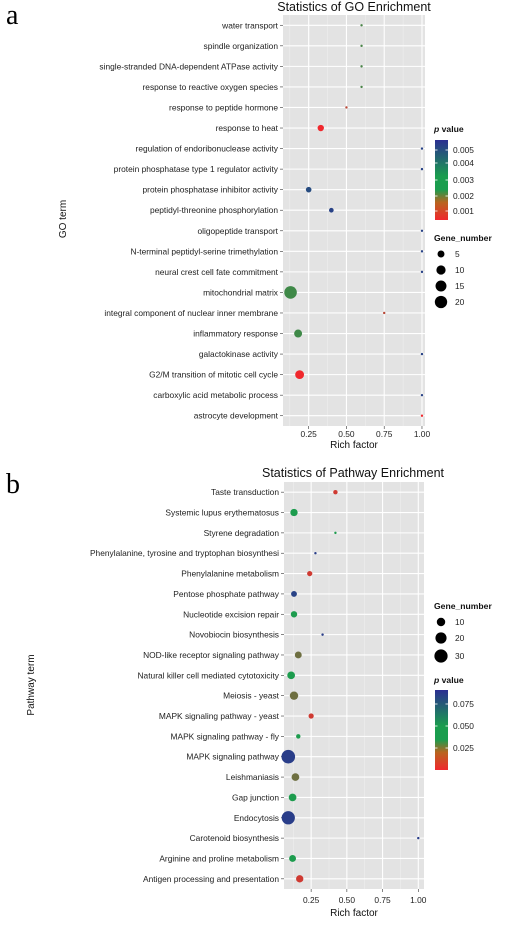  I want to click on category-label: peptidyl-threonine phosphorylation, so click(214, 210).